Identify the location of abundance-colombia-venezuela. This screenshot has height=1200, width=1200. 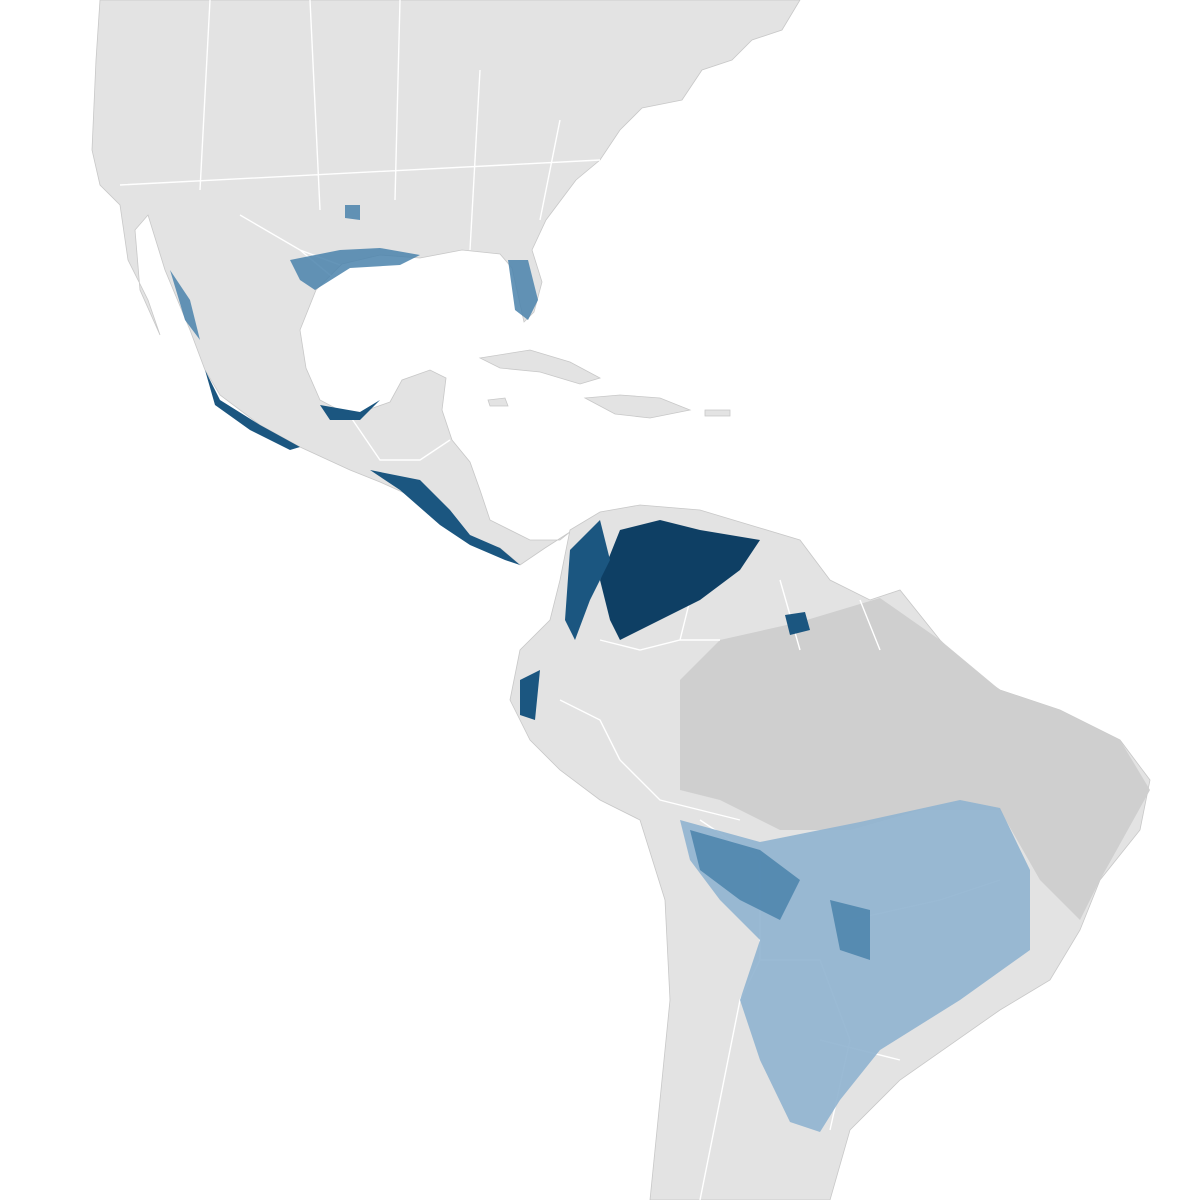
(680, 580).